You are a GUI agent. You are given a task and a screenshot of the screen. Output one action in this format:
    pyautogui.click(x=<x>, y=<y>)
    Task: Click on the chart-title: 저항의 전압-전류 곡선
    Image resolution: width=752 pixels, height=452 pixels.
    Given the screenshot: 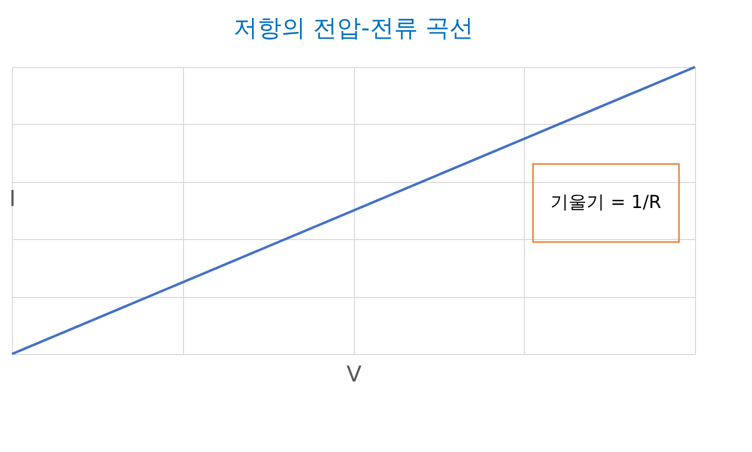 What is the action you would take?
    pyautogui.click(x=354, y=28)
    